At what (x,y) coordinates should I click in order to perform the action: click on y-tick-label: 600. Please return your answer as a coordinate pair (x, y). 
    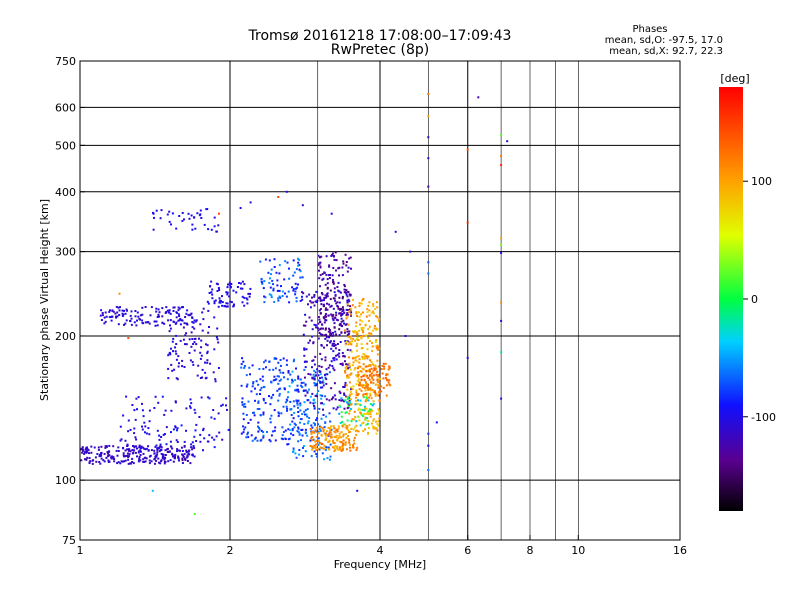
    Looking at the image, I should click on (65, 107).